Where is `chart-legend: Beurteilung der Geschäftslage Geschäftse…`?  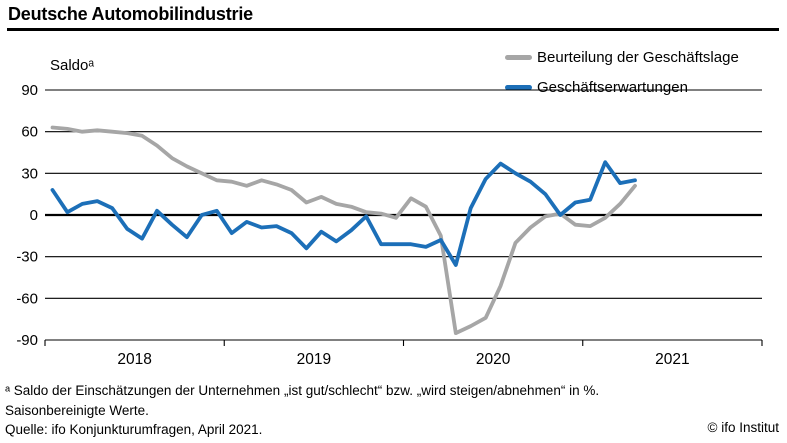 chart-legend: Beurteilung der Geschäftslage Geschäftse… is located at coordinates (622, 72).